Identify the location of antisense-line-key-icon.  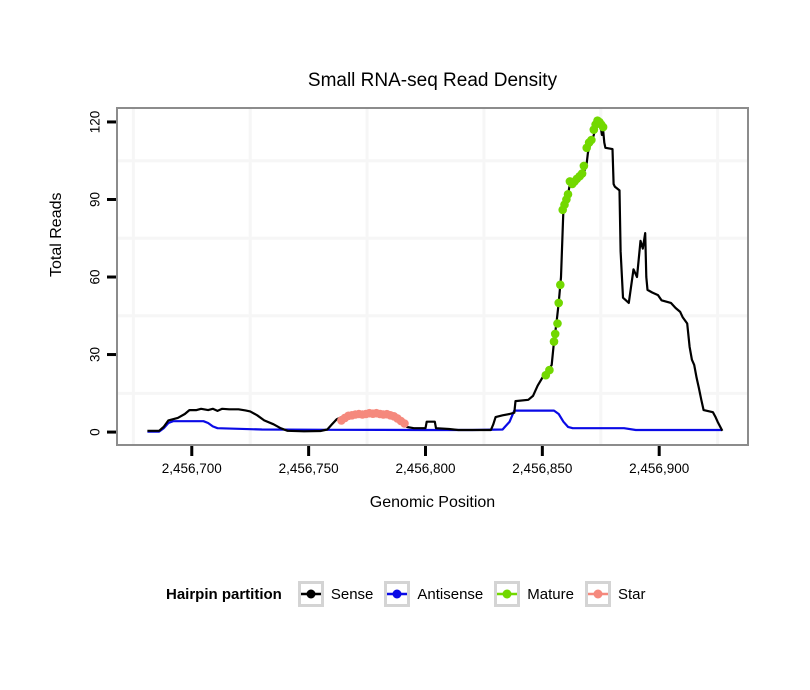
(397, 594).